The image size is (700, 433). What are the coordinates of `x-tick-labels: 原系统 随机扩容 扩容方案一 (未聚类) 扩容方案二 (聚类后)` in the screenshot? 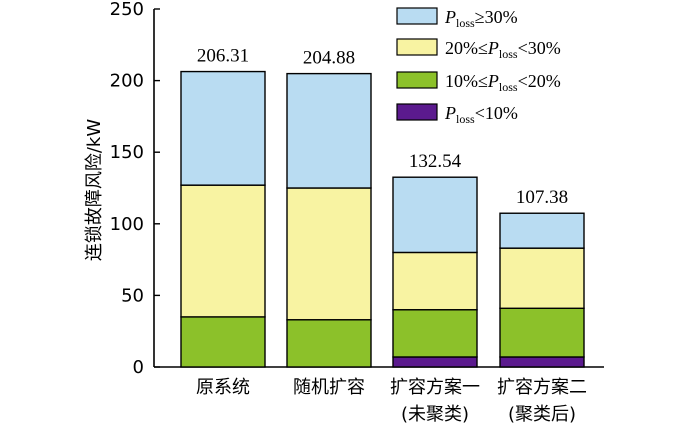 It's located at (391, 401).